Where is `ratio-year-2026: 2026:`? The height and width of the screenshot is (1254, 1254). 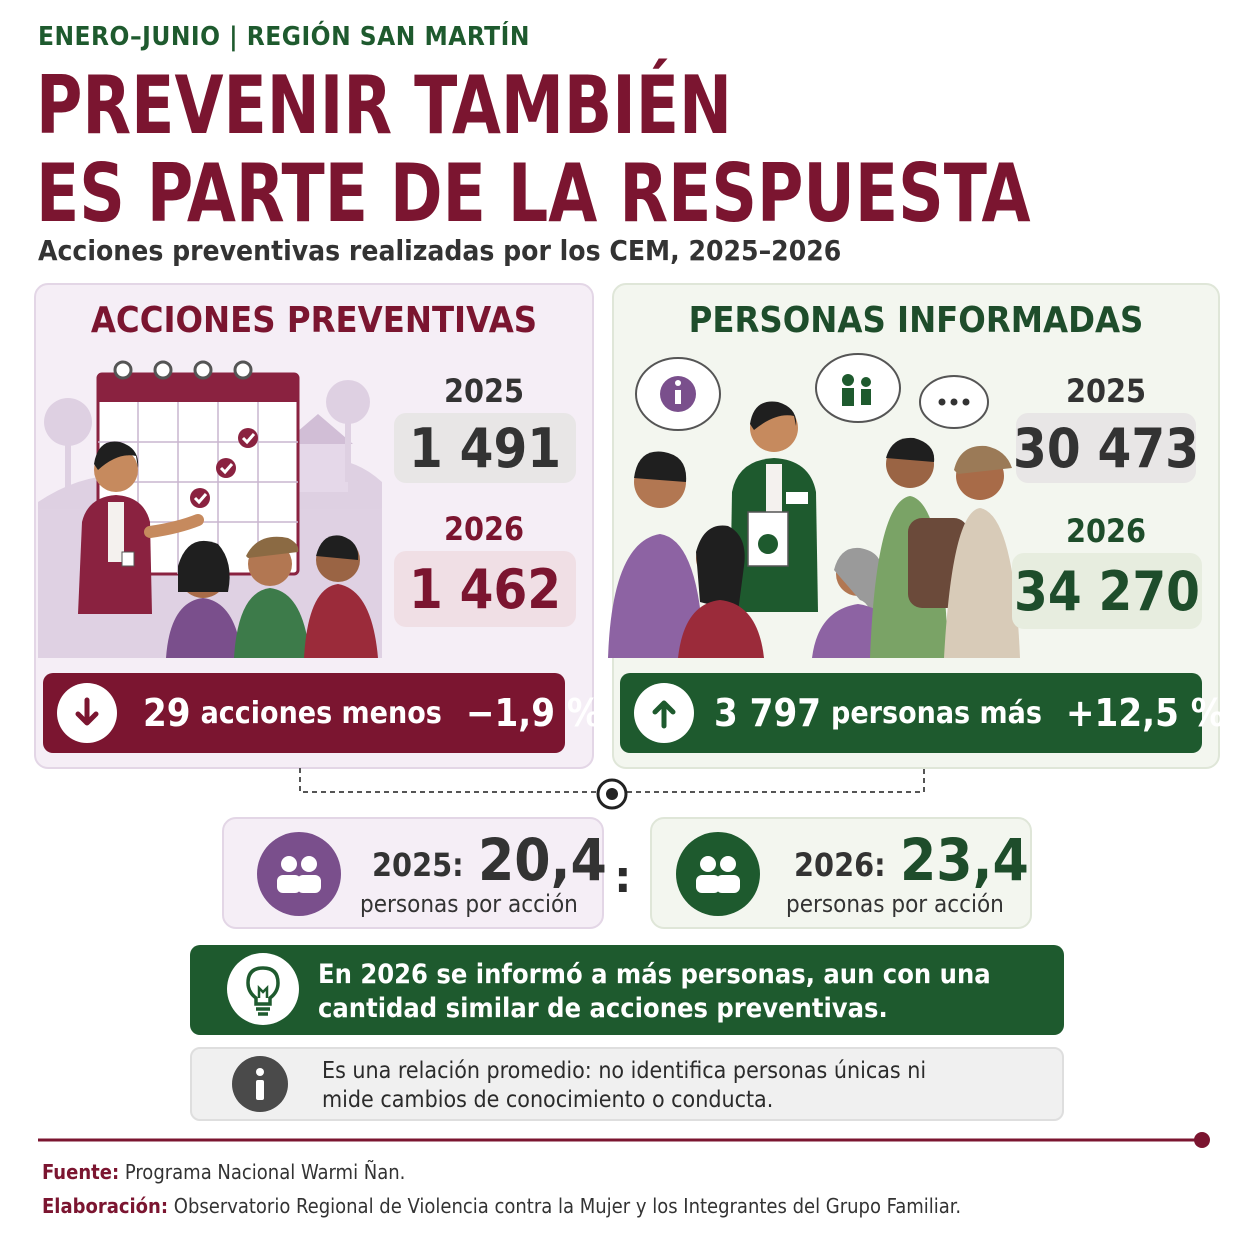 ratio-year-2026: 2026: is located at coordinates (840, 865).